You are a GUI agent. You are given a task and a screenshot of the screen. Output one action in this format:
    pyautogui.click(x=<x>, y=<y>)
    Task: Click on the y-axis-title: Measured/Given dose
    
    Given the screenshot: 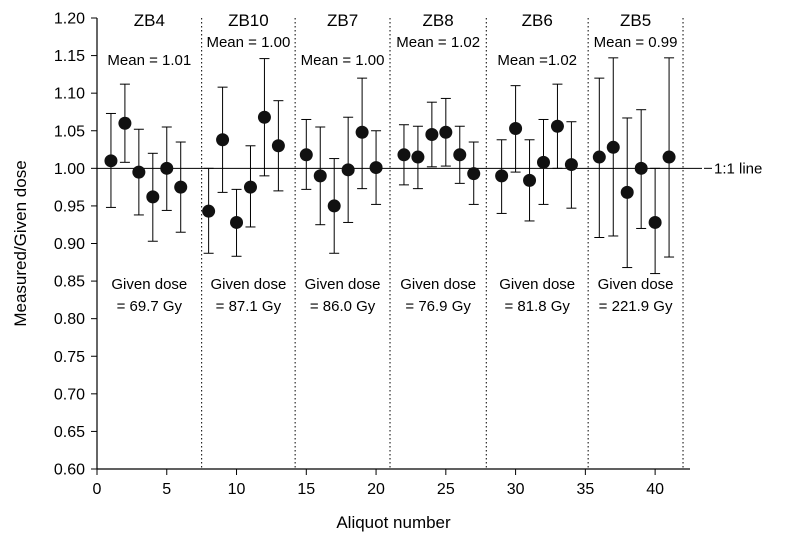 What is the action you would take?
    pyautogui.click(x=20, y=243)
    